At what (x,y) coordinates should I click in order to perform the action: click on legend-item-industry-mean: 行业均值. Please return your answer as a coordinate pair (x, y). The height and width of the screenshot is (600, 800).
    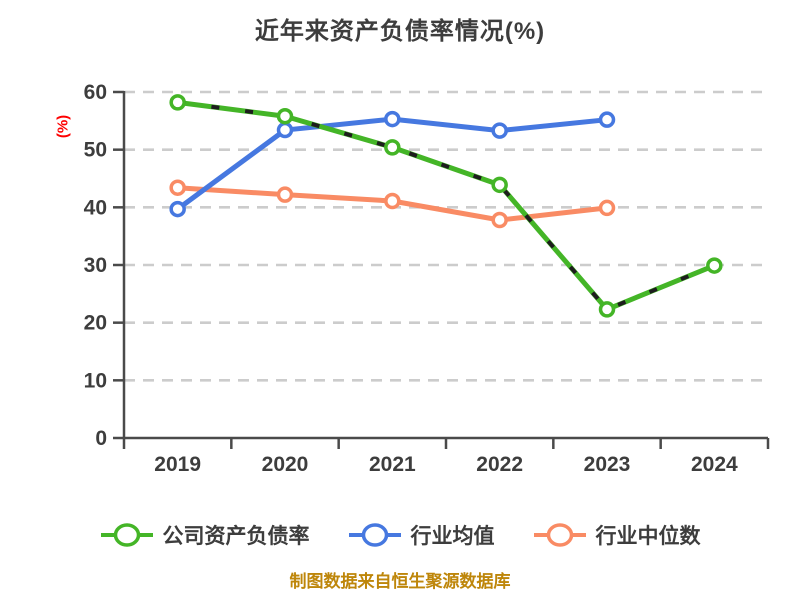
    Looking at the image, I should click on (421, 535).